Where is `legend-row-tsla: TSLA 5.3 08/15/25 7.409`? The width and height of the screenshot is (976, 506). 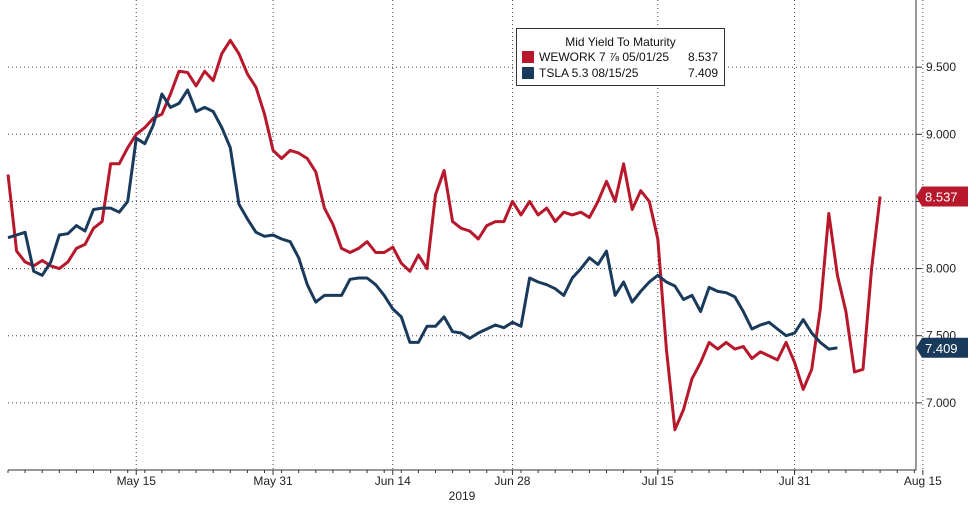 legend-row-tsla: TSLA 5.3 08/15/25 7.409 is located at coordinates (620, 73).